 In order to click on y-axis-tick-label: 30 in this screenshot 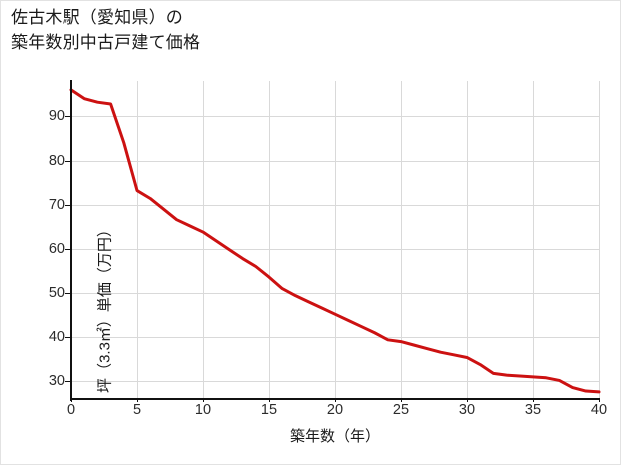, I will do `click(56, 381)`.